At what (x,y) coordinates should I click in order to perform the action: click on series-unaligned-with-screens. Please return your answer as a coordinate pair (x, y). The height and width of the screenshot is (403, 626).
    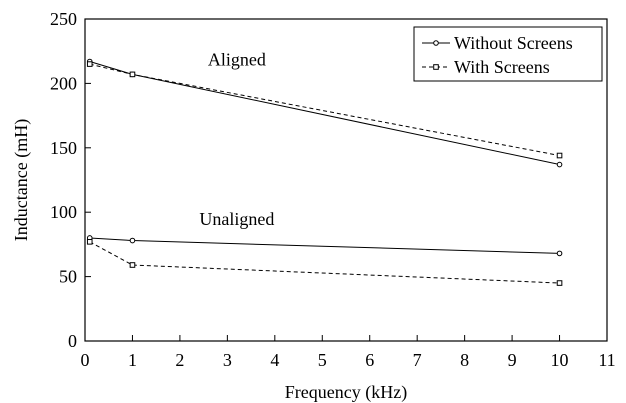
    Looking at the image, I should click on (324, 262).